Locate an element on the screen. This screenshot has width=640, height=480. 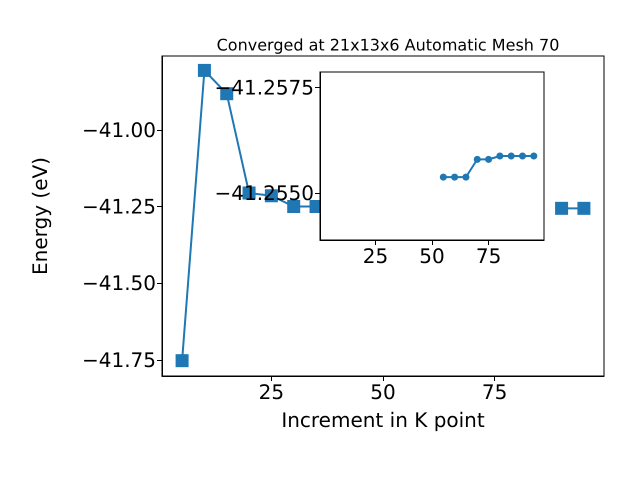
y-axis-title: Energy (eV) is located at coordinates (40, 216).